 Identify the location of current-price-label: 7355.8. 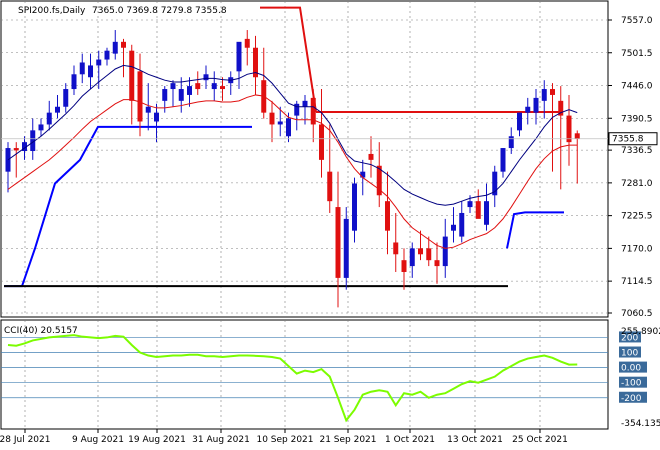
(628, 140).